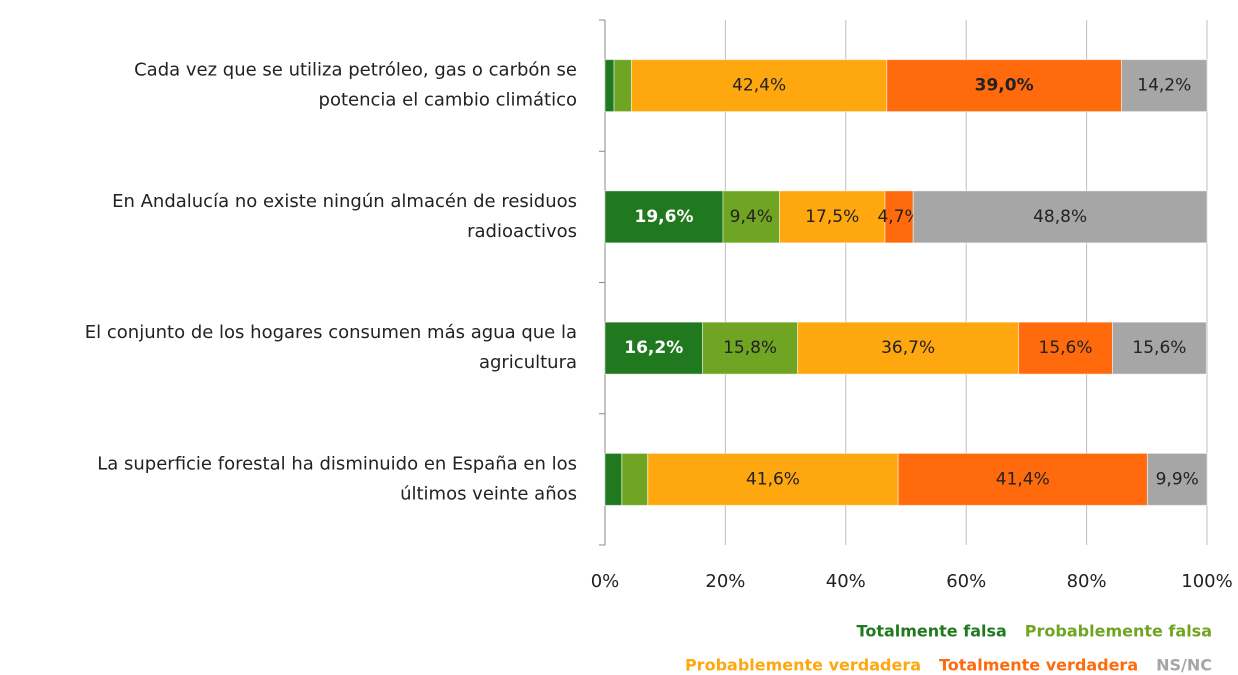  I want to click on value-label: 19,6%, so click(664, 217).